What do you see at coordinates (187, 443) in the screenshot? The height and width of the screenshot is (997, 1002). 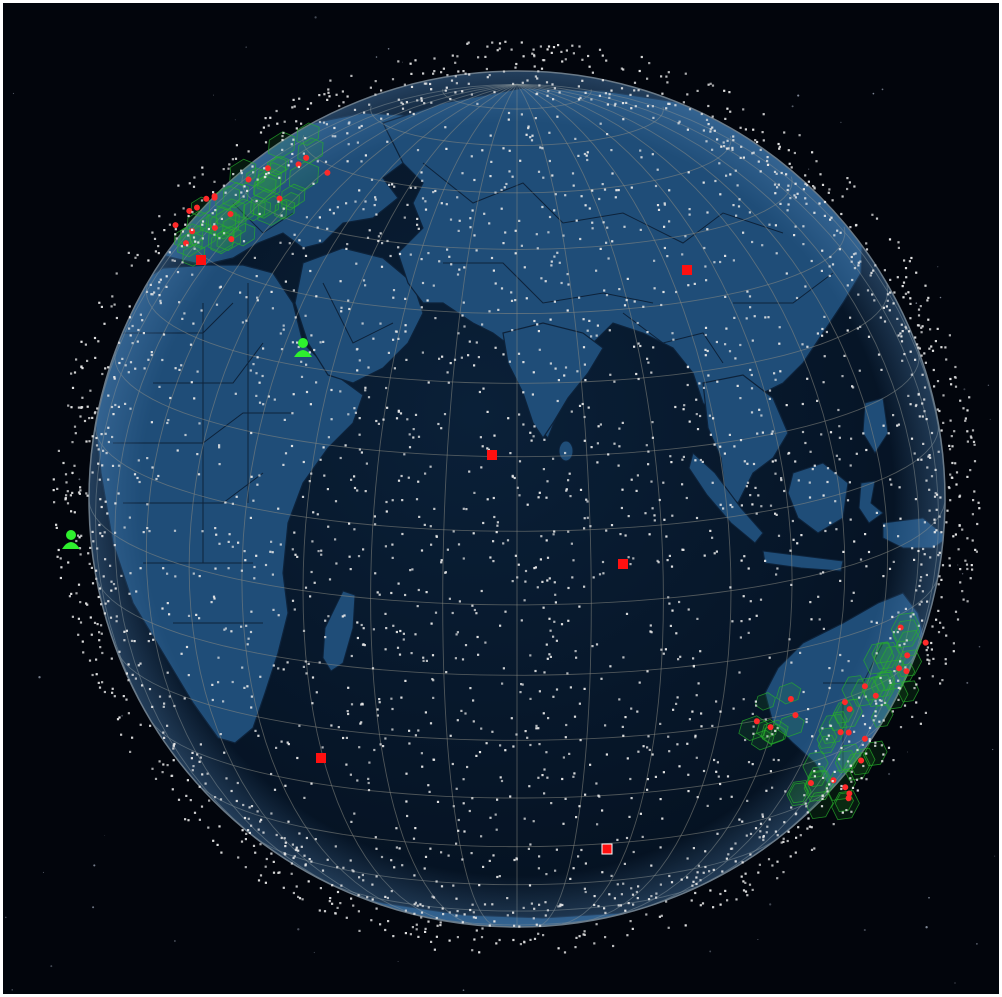 I see `user-terminals` at bounding box center [187, 443].